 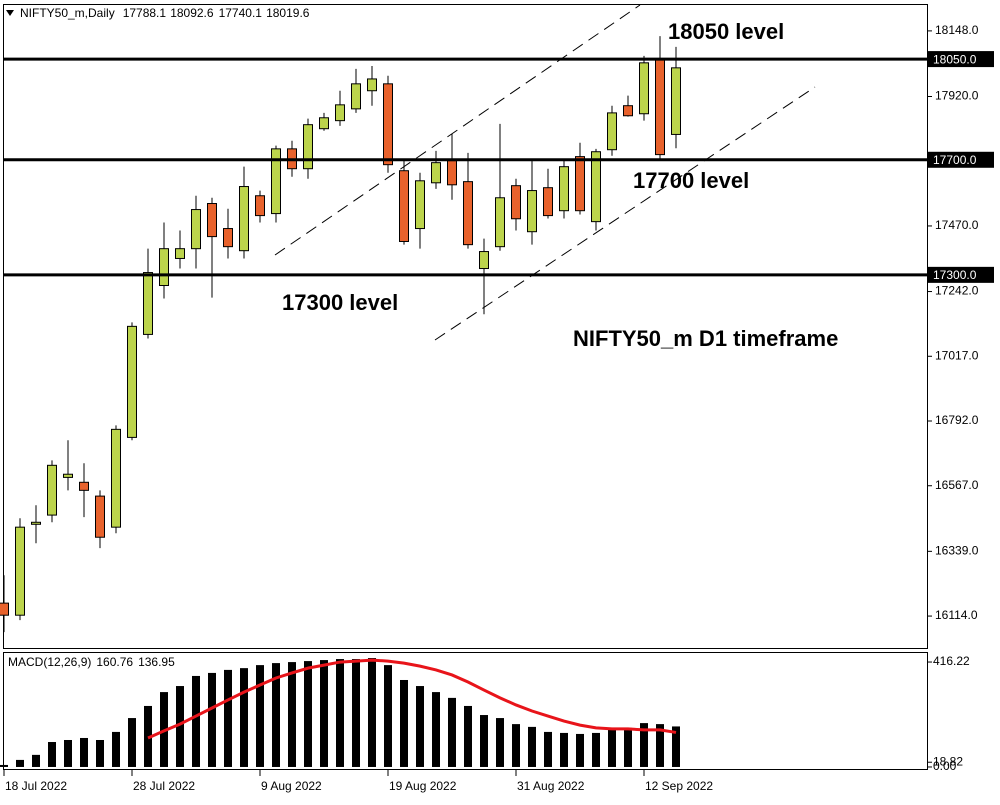 What do you see at coordinates (726, 31) in the screenshot?
I see `annotation: 18050 level` at bounding box center [726, 31].